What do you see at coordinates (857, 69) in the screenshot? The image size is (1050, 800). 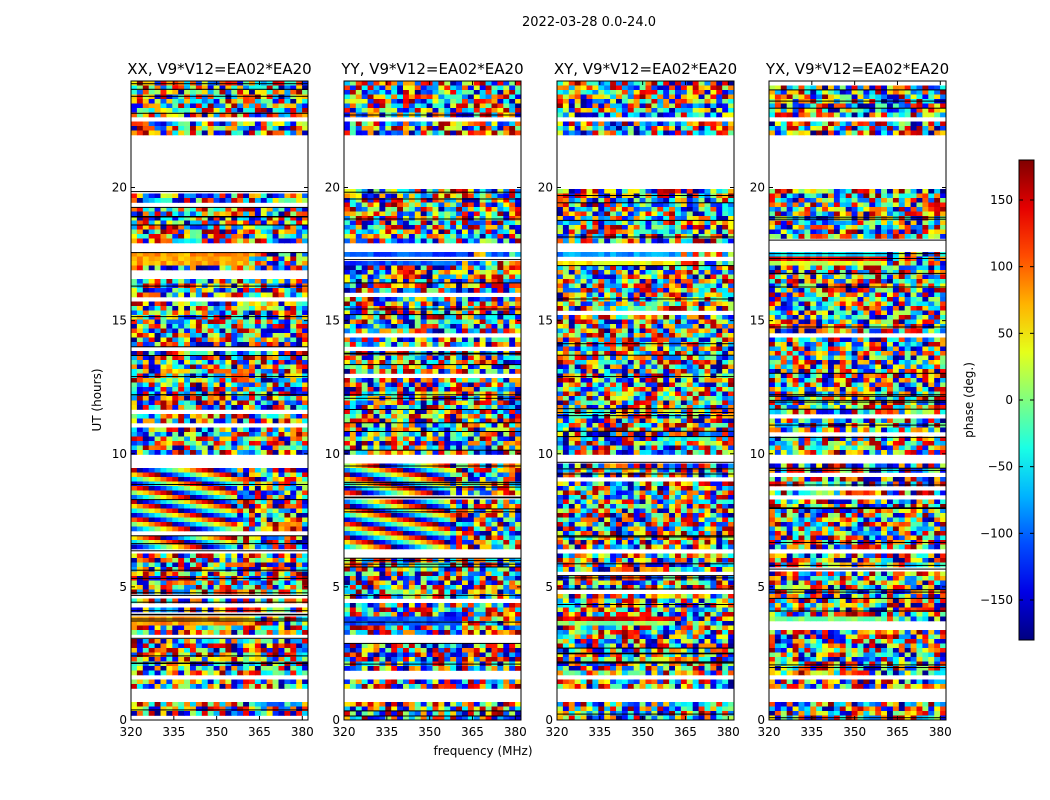 I see `panel-title: YX, V9*V12=EA02*EA20` at bounding box center [857, 69].